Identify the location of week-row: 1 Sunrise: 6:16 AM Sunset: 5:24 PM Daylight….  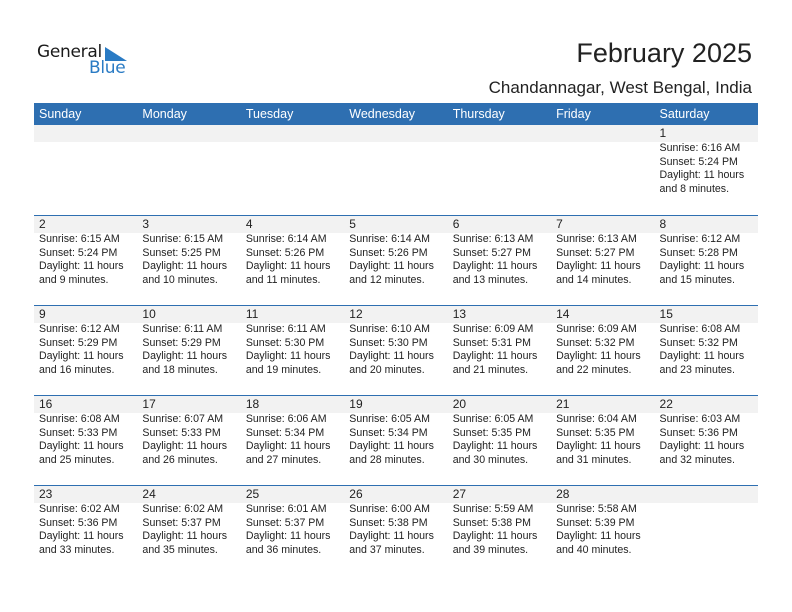
(396, 170).